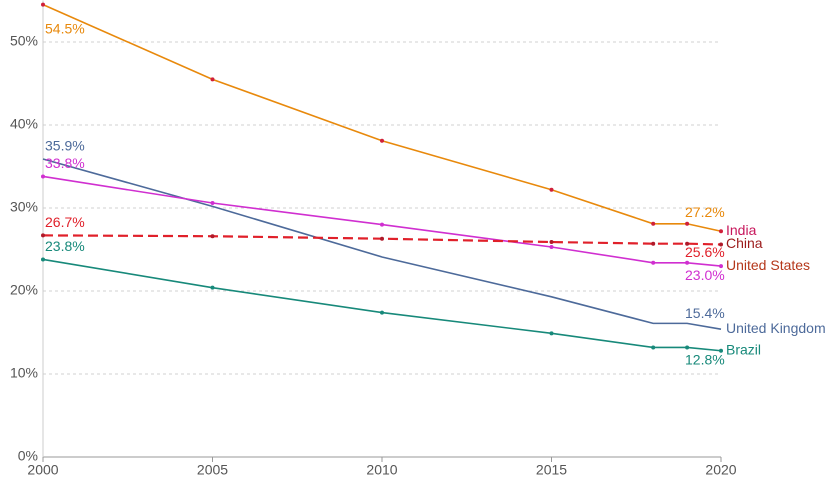 The width and height of the screenshot is (829, 487). What do you see at coordinates (381, 470) in the screenshot?
I see `x-tick-label: 2010` at bounding box center [381, 470].